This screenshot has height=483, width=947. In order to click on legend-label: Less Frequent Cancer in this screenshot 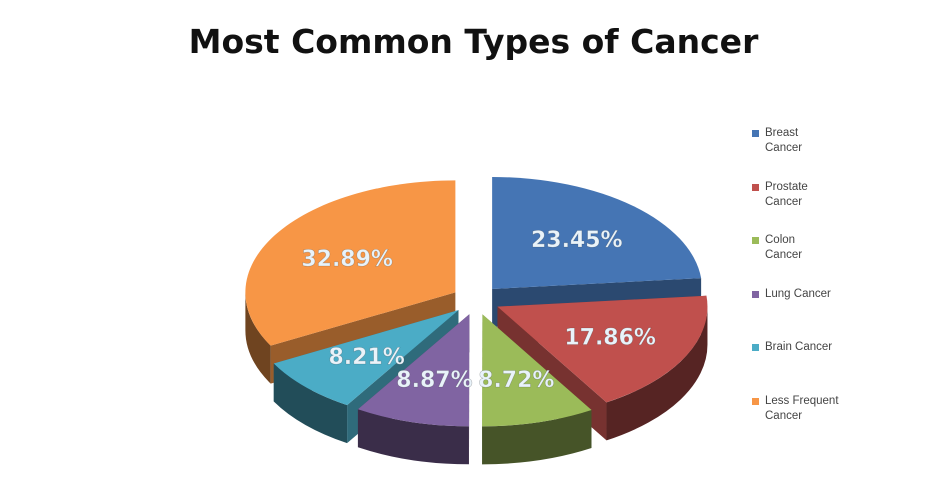, I will do `click(802, 408)`.